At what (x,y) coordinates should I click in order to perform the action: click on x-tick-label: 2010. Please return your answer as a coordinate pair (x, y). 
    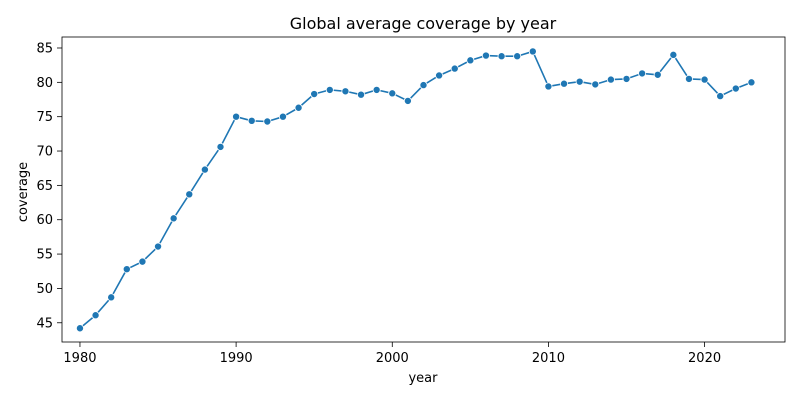
    Looking at the image, I should click on (548, 358).